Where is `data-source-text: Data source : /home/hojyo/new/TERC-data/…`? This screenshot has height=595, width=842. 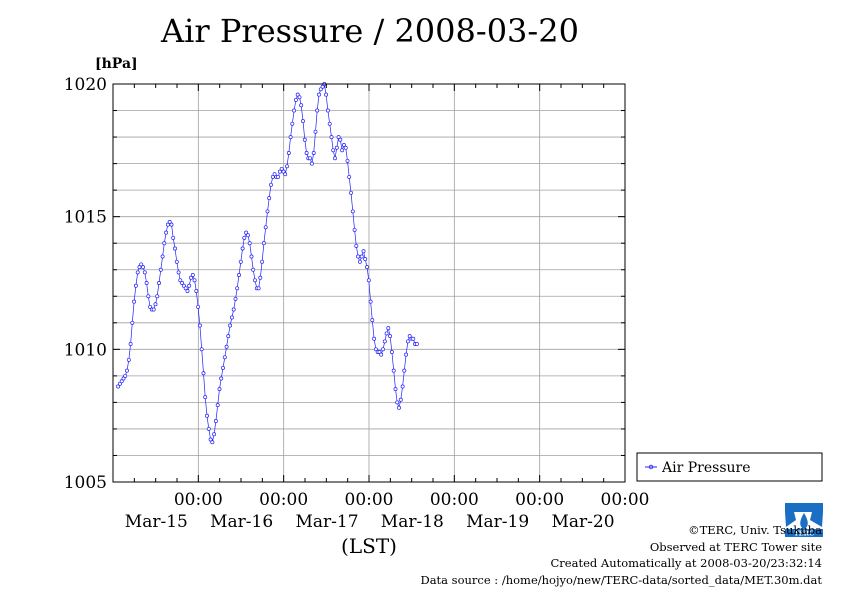 data-source-text: Data source : /home/hojyo/new/TERC-data/… is located at coordinates (621, 579).